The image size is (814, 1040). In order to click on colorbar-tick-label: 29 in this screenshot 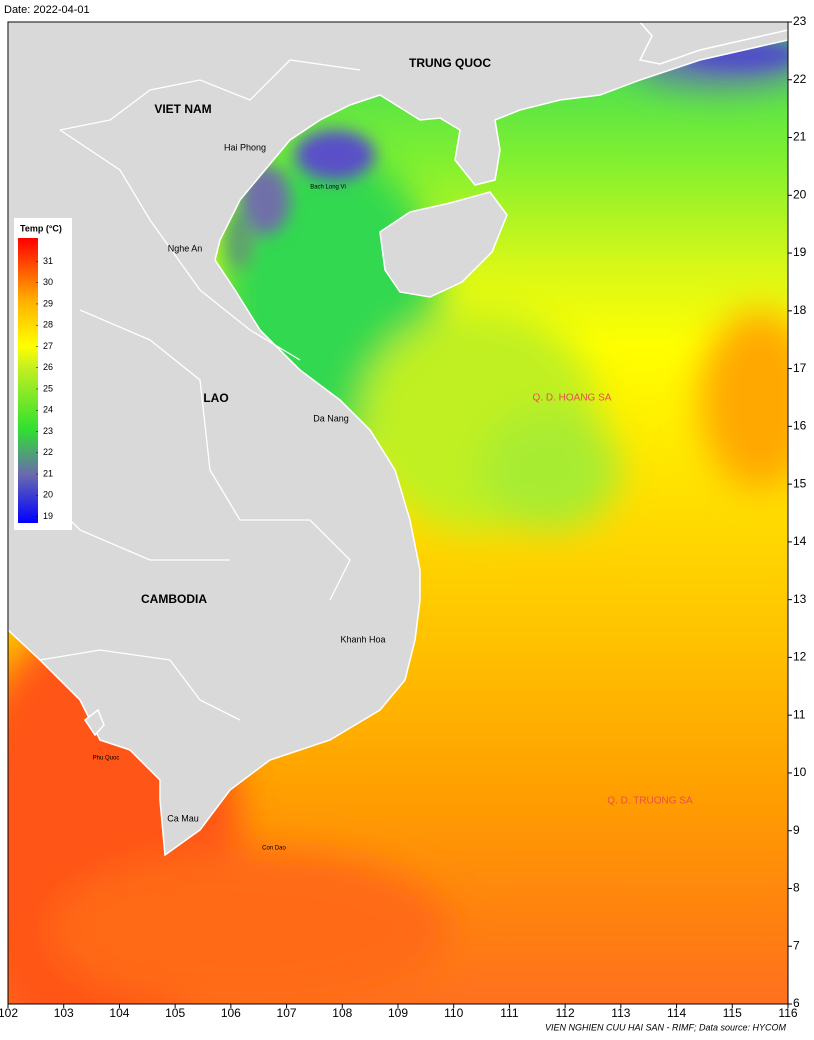, I will do `click(48, 303)`.